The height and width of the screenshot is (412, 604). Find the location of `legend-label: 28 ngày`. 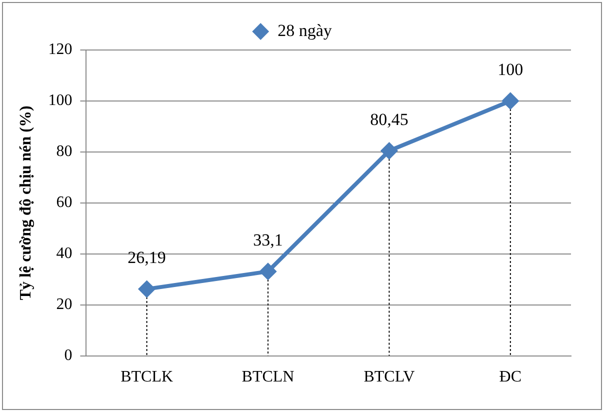

legend-label: 28 ngày is located at coordinates (305, 30).